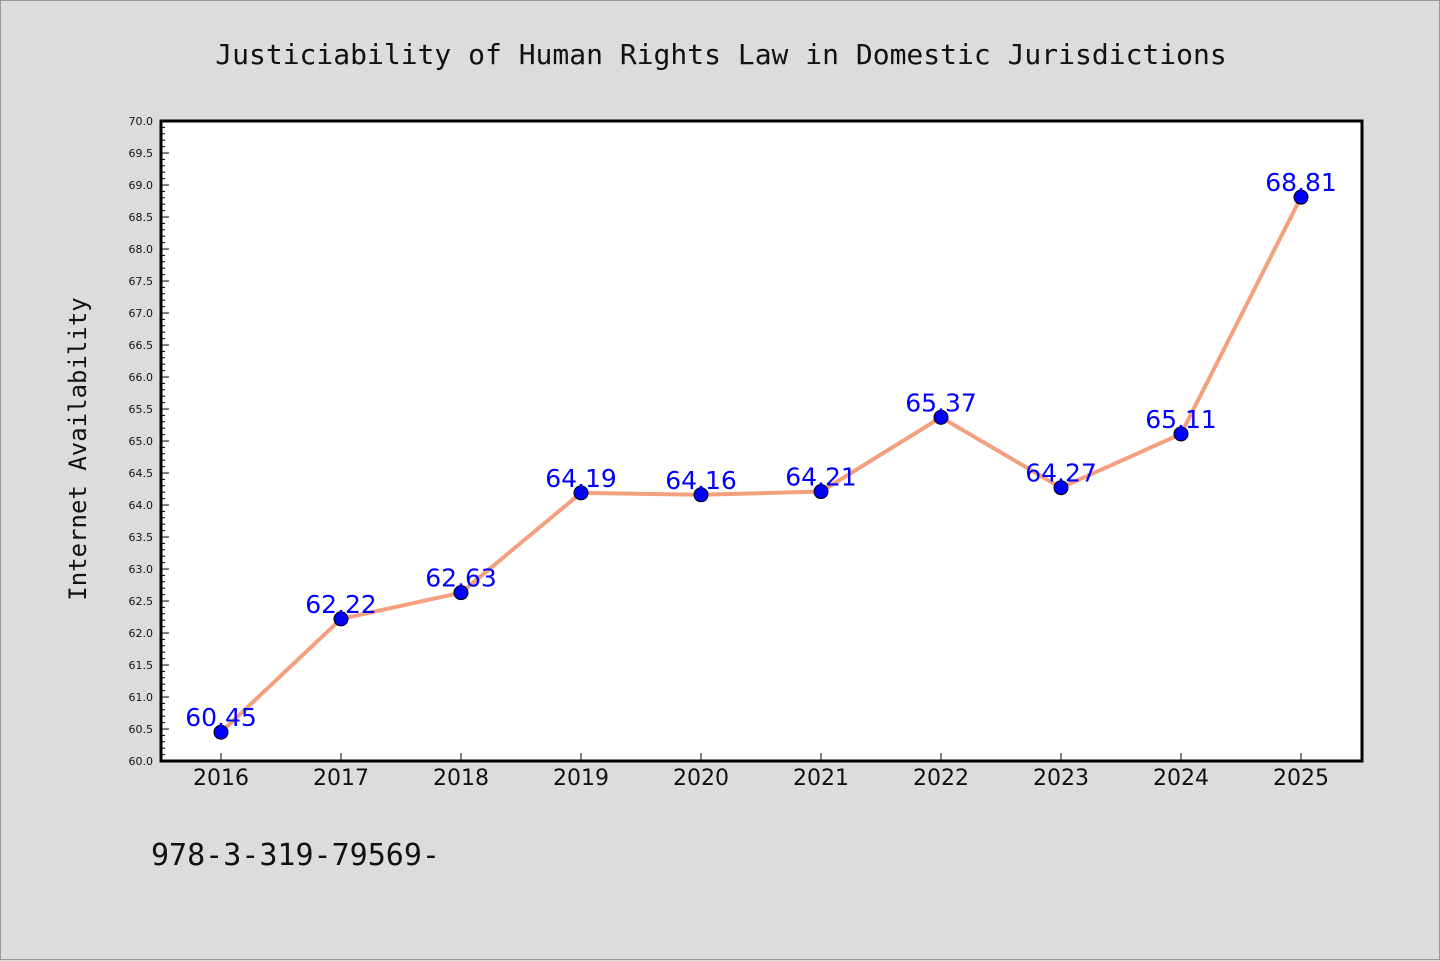 This screenshot has height=961, width=1440. What do you see at coordinates (1301, 778) in the screenshot?
I see `x-tick-label: 2025` at bounding box center [1301, 778].